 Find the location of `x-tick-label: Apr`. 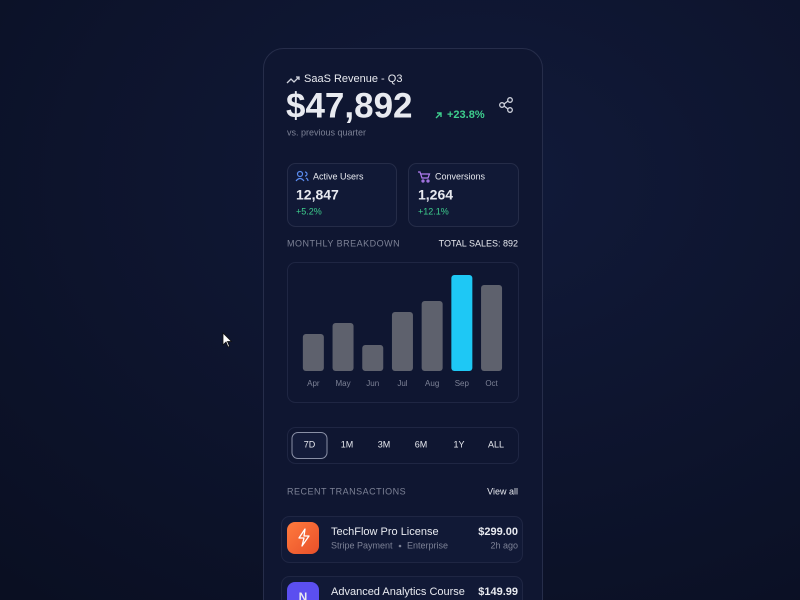

x-tick-label: Apr is located at coordinates (313, 383).